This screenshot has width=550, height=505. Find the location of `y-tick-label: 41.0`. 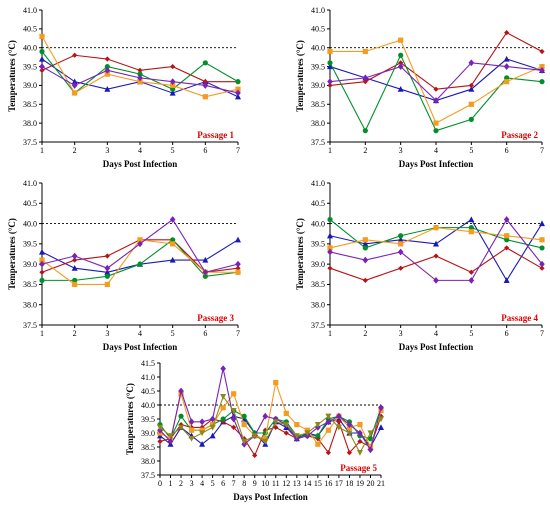

y-tick-label: 41.0 is located at coordinates (318, 183).